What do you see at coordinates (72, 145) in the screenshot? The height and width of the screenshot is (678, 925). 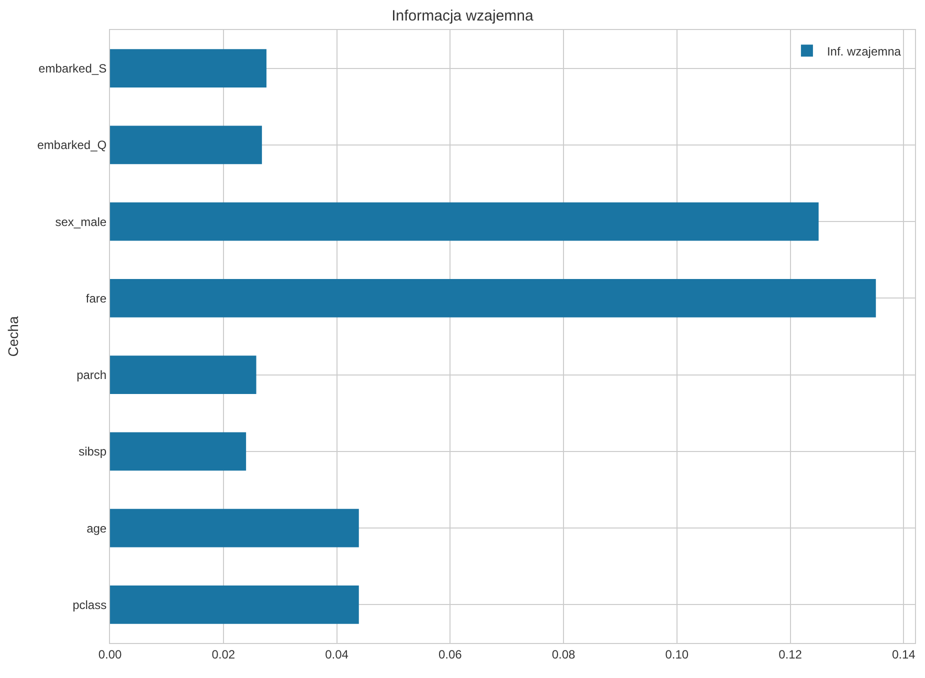 I see `y-tick-label: embarked_Q` at bounding box center [72, 145].